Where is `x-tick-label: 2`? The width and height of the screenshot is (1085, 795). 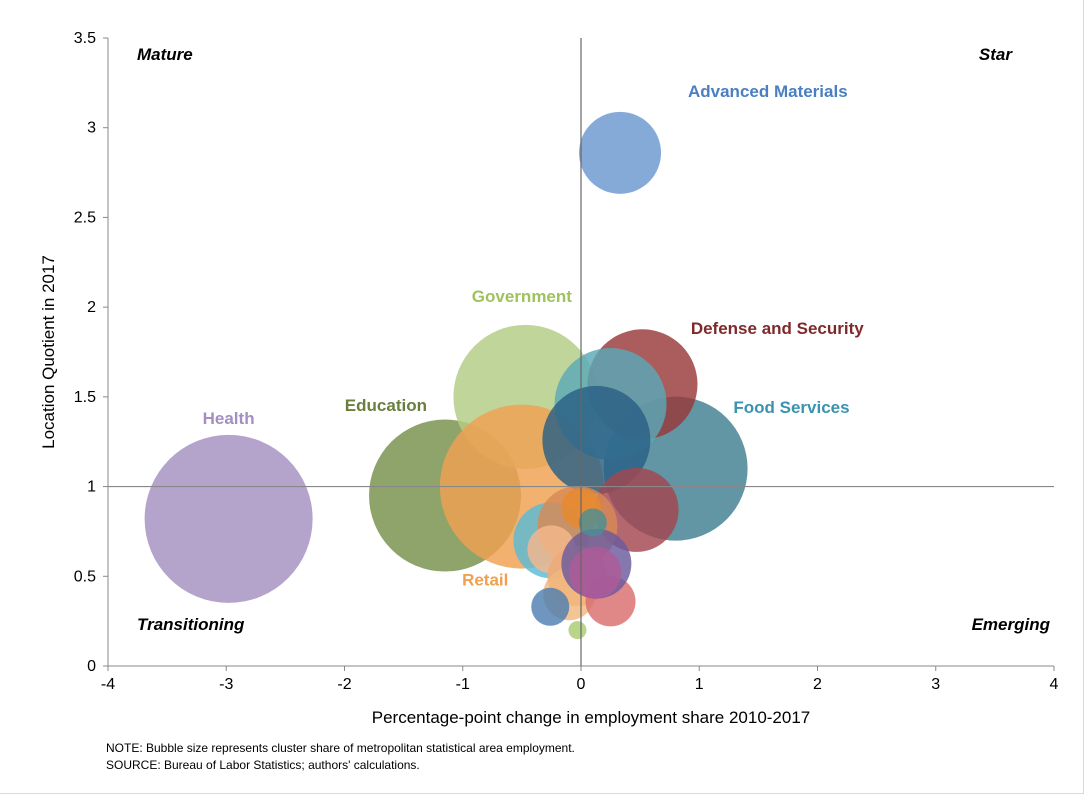 x-tick-label: 2 is located at coordinates (817, 684).